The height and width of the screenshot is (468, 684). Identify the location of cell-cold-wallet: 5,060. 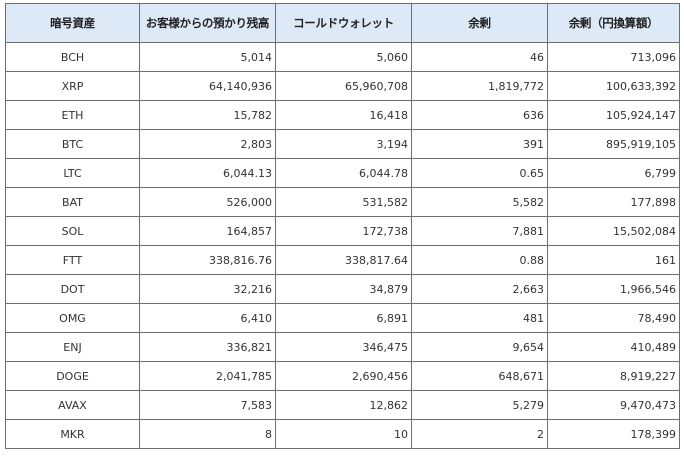
(343, 57).